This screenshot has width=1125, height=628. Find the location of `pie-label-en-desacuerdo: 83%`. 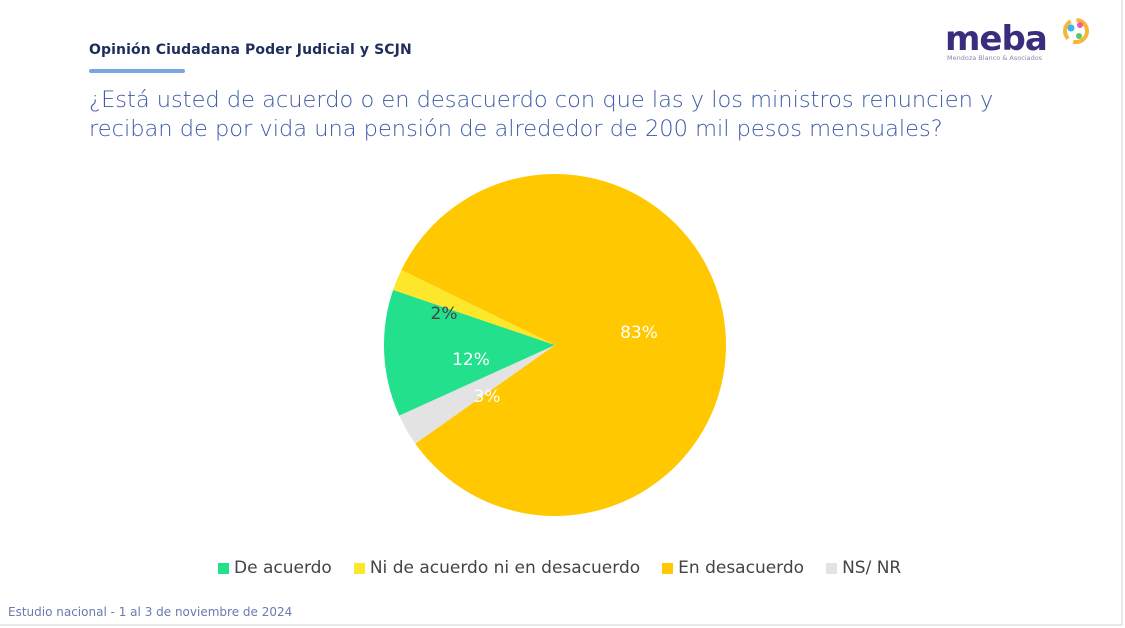

pie-label-en-desacuerdo: 83% is located at coordinates (639, 333).